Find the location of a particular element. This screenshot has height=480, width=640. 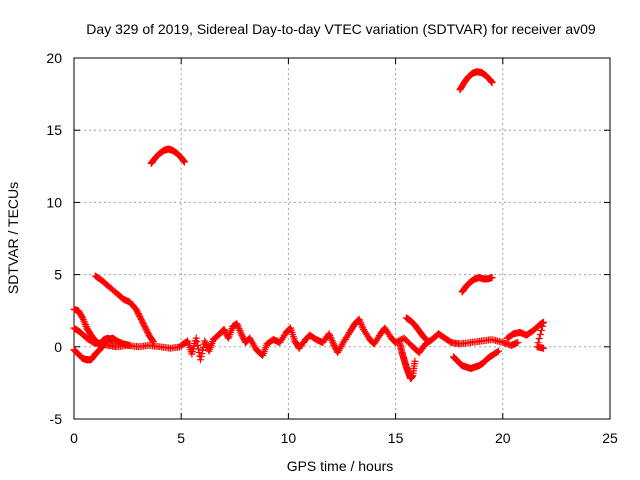

x-tick-label: 5 is located at coordinates (181, 438).